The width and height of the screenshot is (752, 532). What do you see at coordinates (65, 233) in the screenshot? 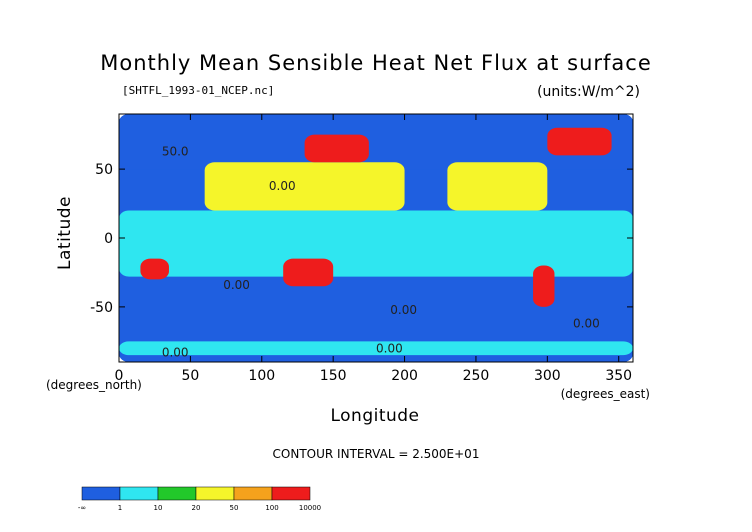
I see `y-axis-title: Latitude` at bounding box center [65, 233].